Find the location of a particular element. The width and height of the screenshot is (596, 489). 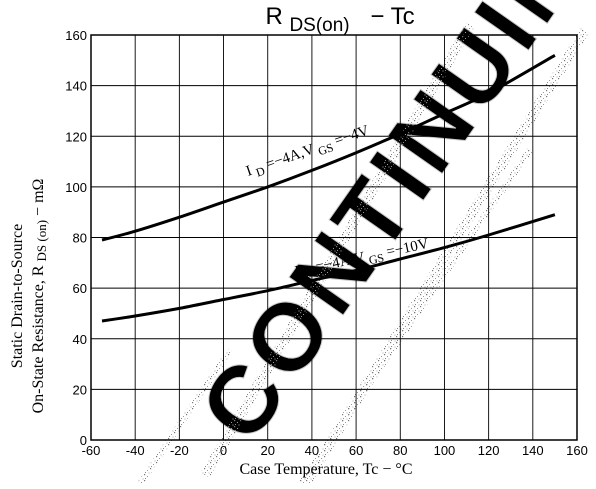

x-tick-label: -40 is located at coordinates (135, 450).